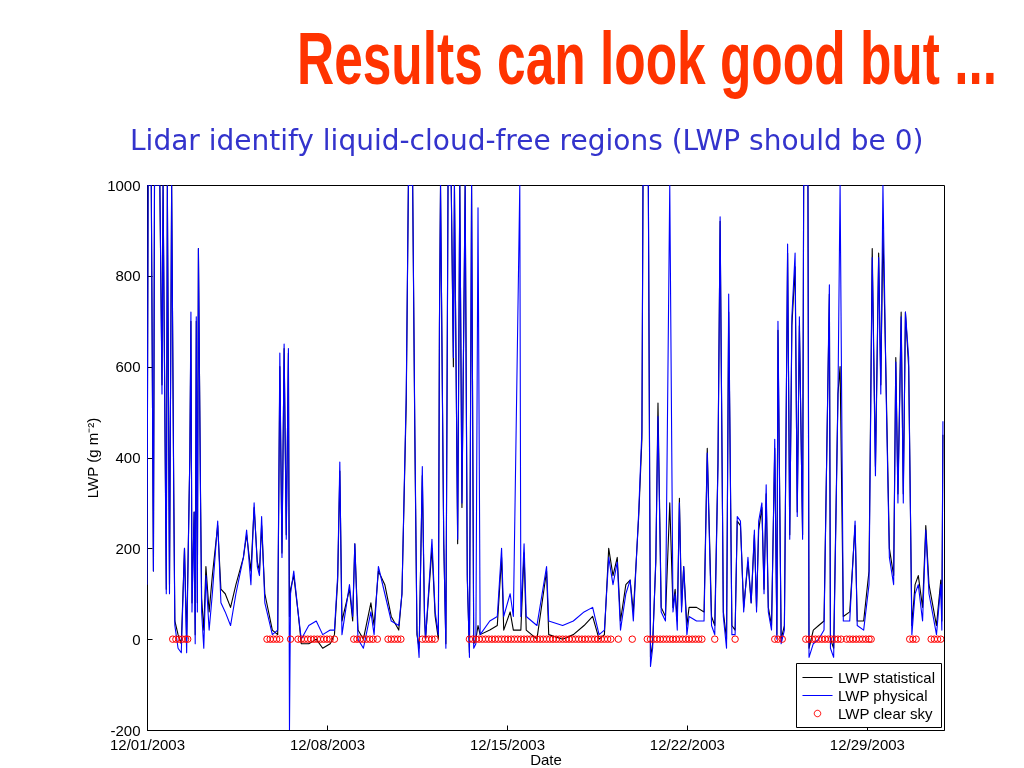 The height and width of the screenshot is (768, 1024). I want to click on x-tick-label: 12/29/2003, so click(867, 744).